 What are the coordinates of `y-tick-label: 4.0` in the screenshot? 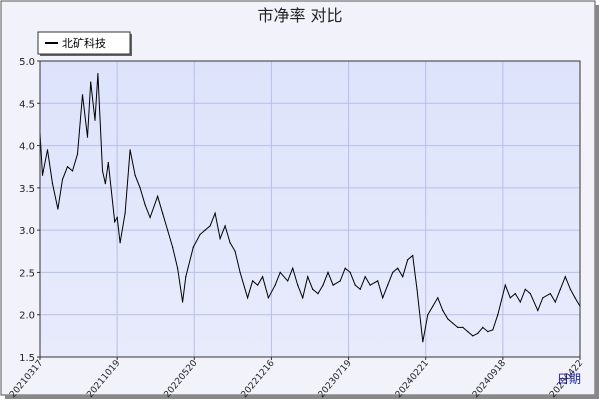 It's located at (27, 147).